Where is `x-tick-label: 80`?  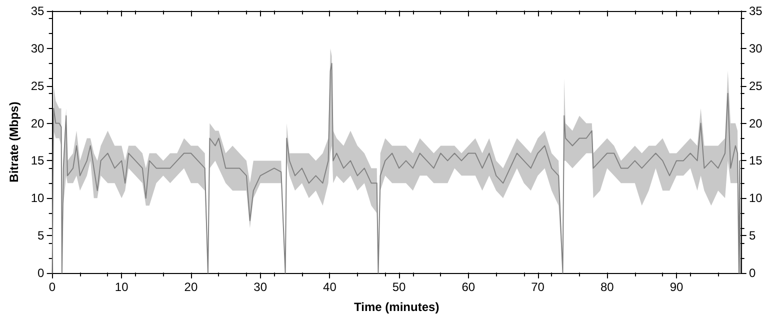 x-tick-label: 80 is located at coordinates (607, 287).